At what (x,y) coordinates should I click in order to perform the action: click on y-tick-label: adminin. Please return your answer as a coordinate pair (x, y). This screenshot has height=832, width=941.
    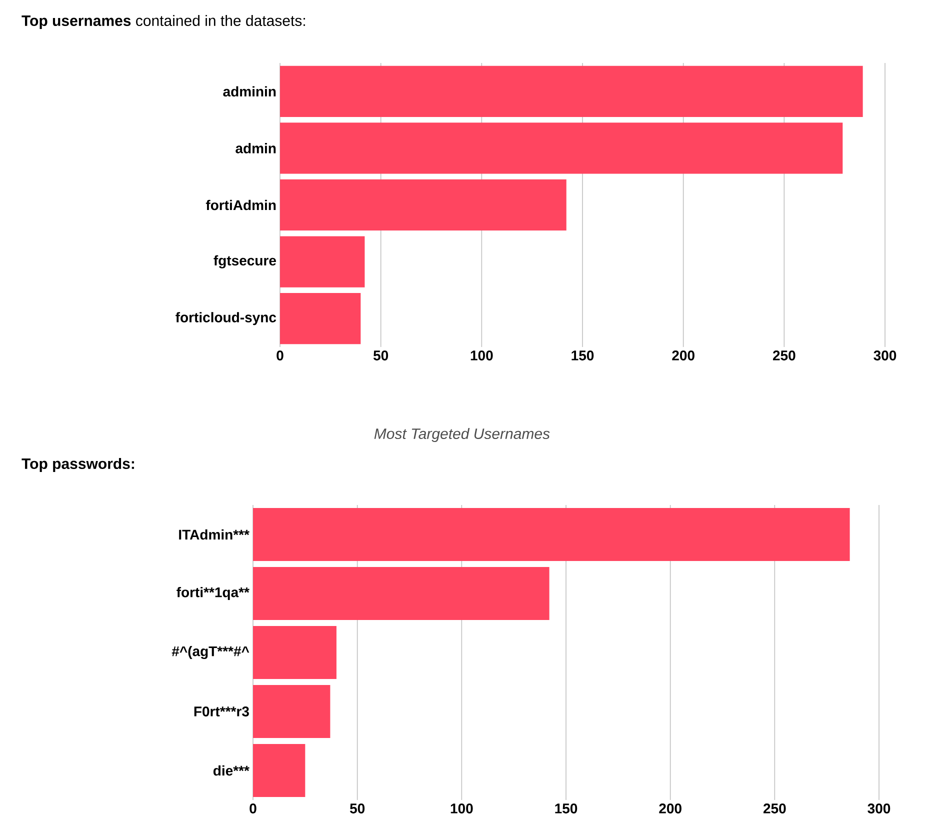
    Looking at the image, I should click on (249, 91).